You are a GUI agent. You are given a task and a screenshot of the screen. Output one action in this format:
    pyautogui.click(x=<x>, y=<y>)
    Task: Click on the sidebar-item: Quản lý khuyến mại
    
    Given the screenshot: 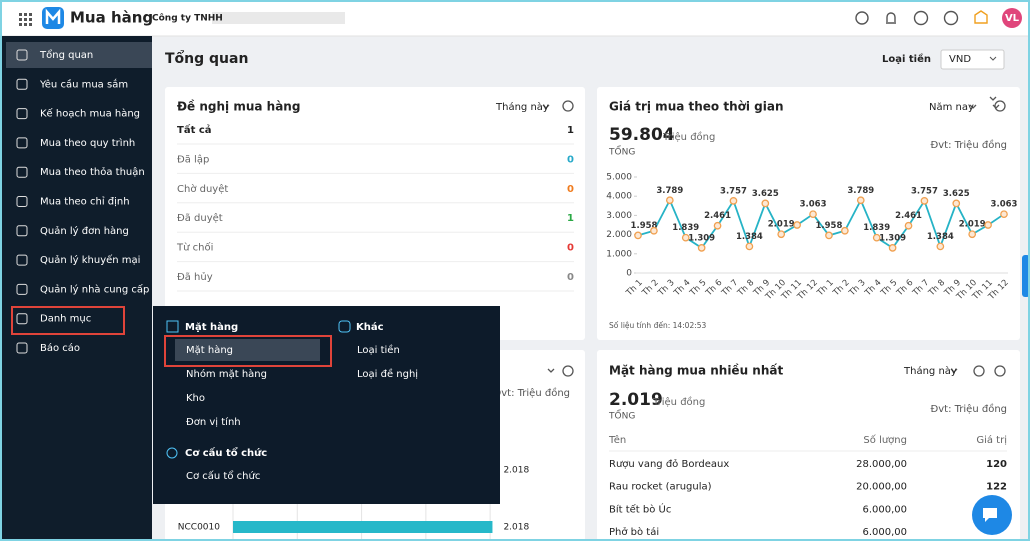 What is the action you would take?
    pyautogui.click(x=90, y=260)
    